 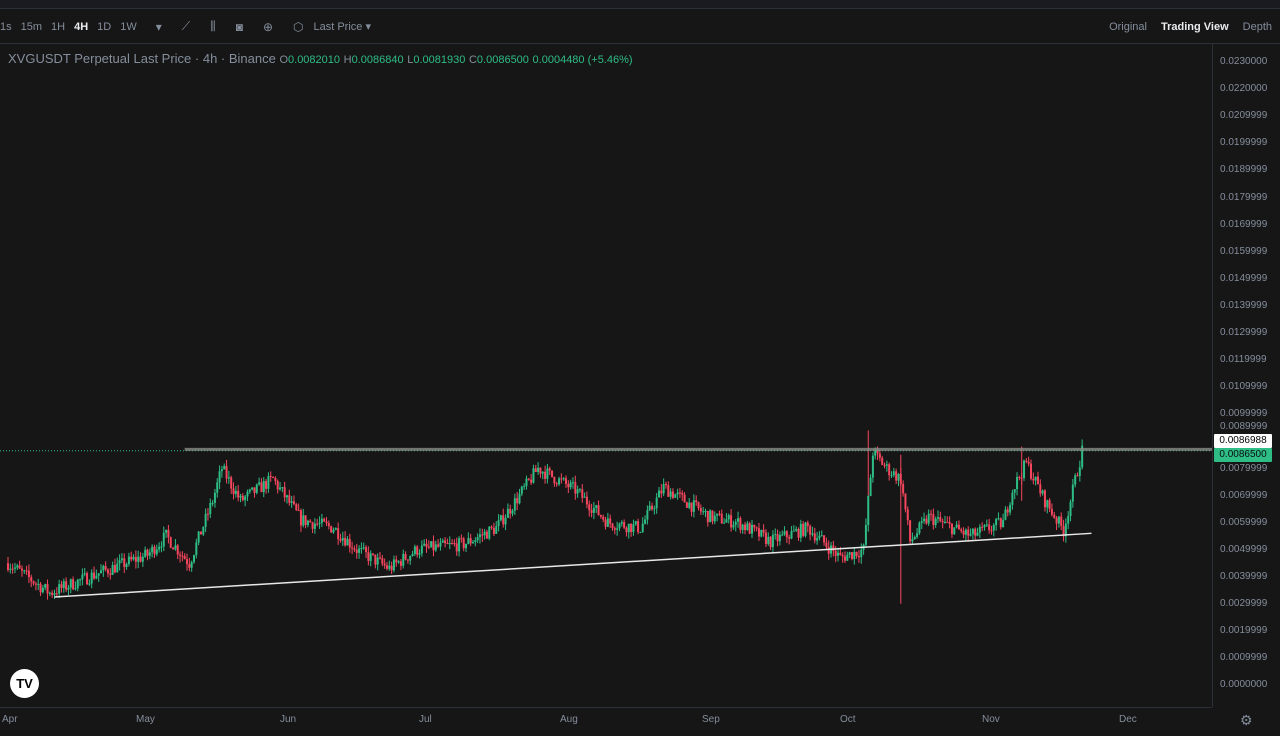 I want to click on time-tick: Jun, so click(x=288, y=719).